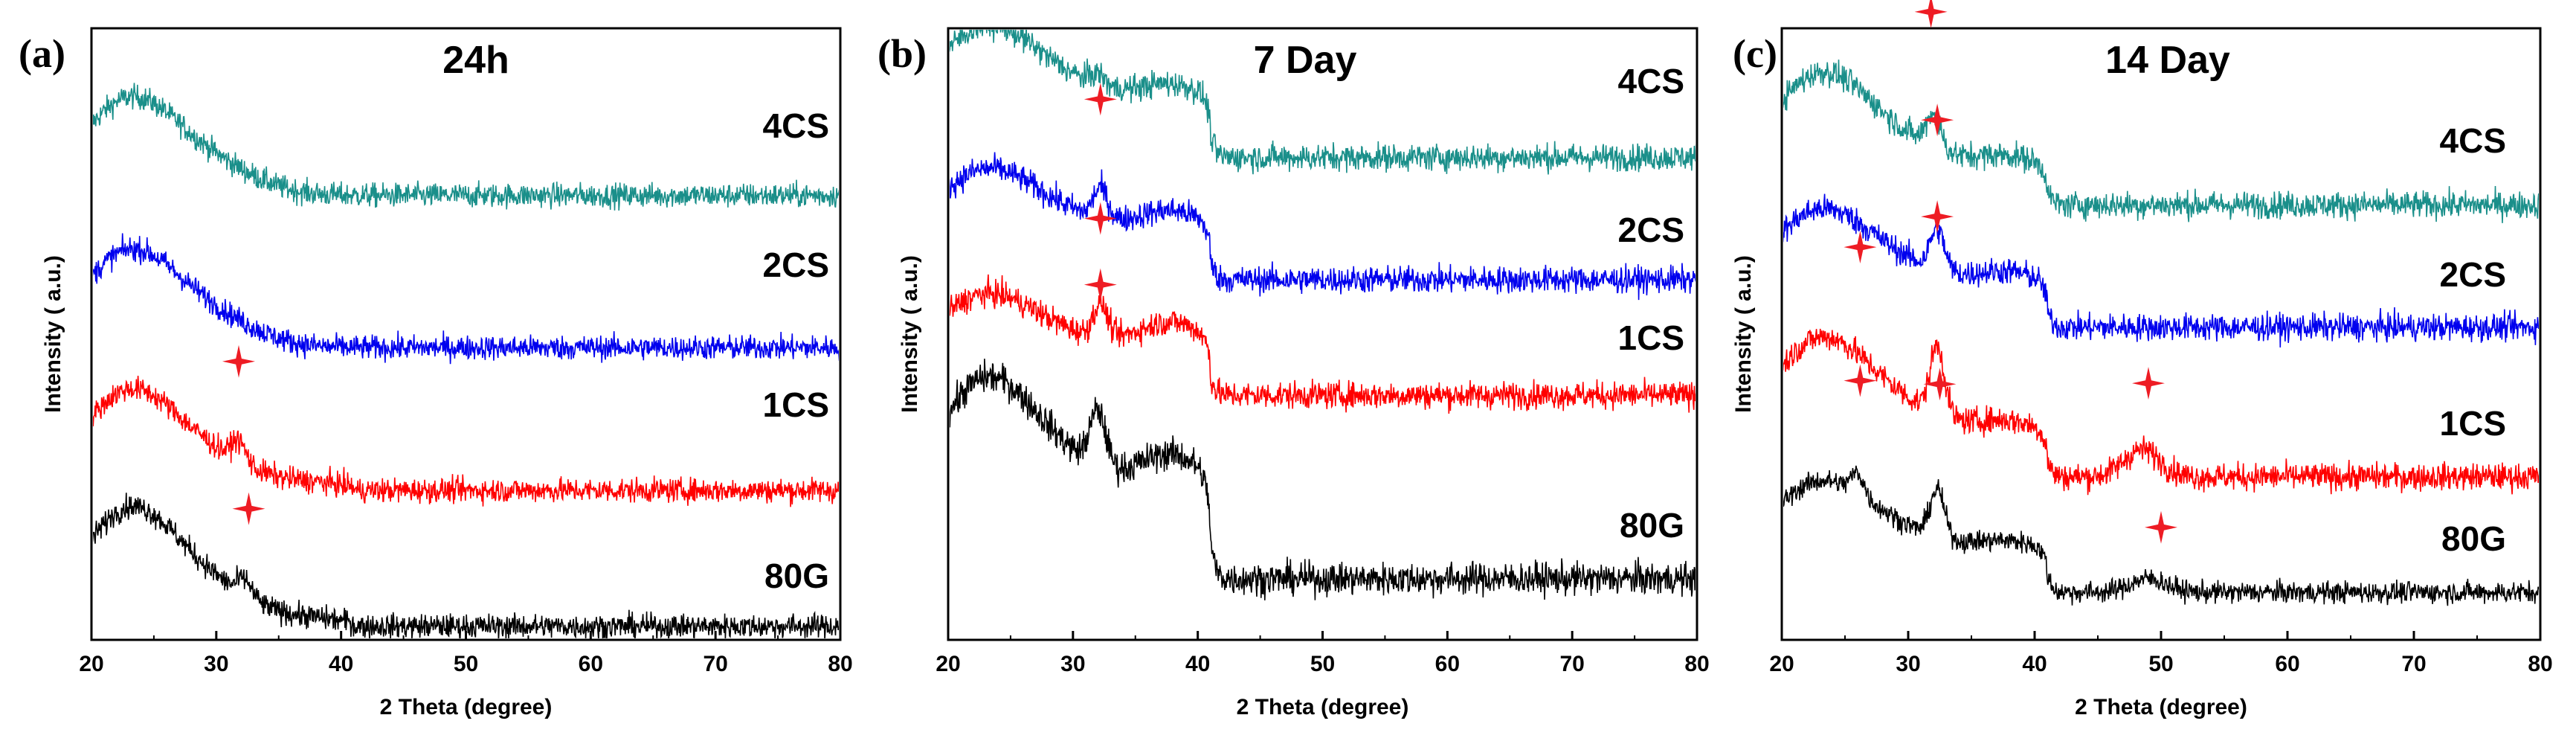  What do you see at coordinates (902, 54) in the screenshot?
I see `panel-letter: (b)` at bounding box center [902, 54].